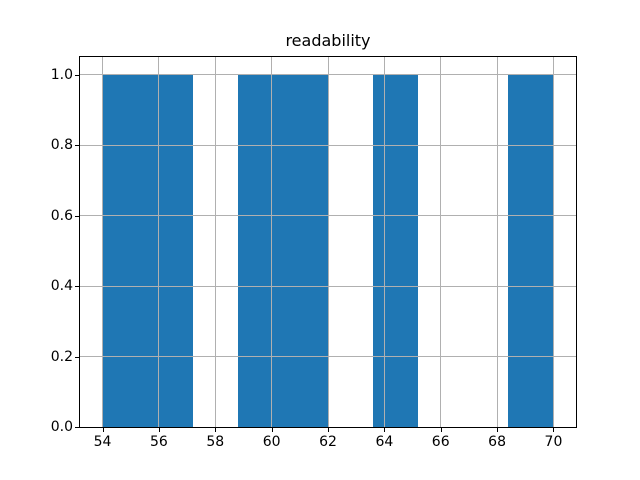 The width and height of the screenshot is (640, 480). Describe the element at coordinates (102, 442) in the screenshot. I see `x-tick-label: 54` at that location.